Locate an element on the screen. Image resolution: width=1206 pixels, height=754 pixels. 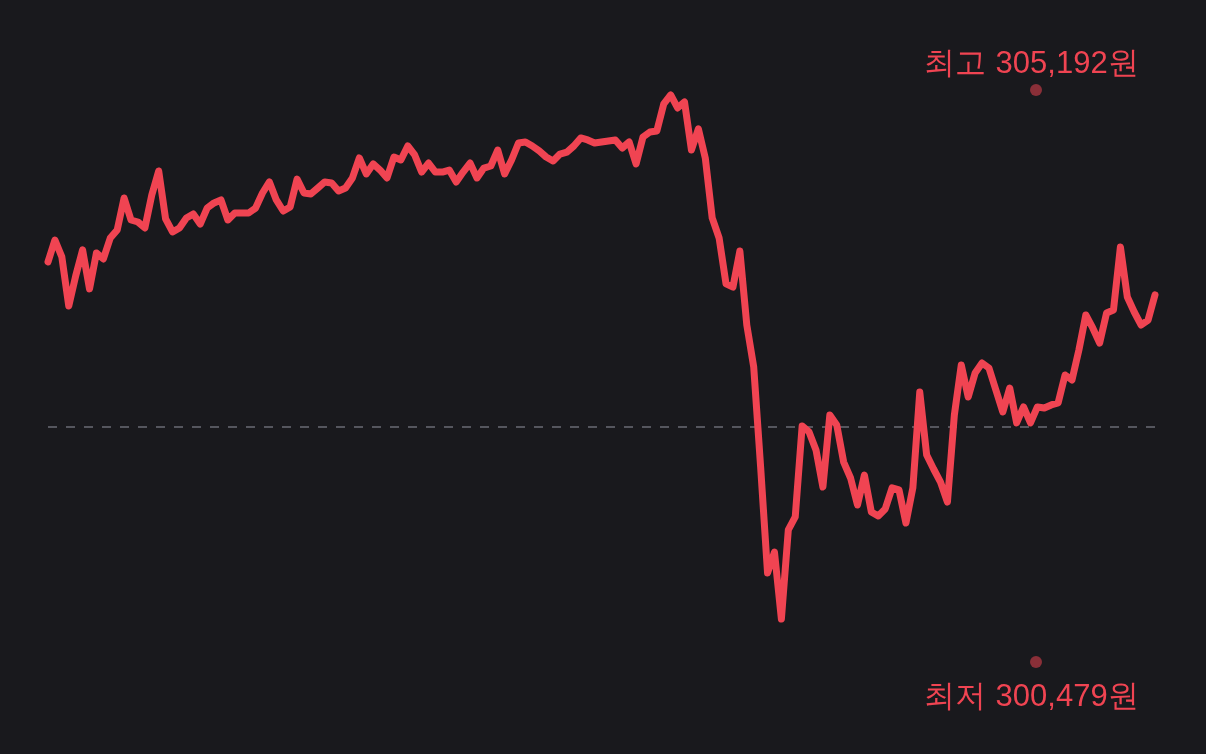
y-tick-label: 305,192원 is located at coordinates (1067, 63).